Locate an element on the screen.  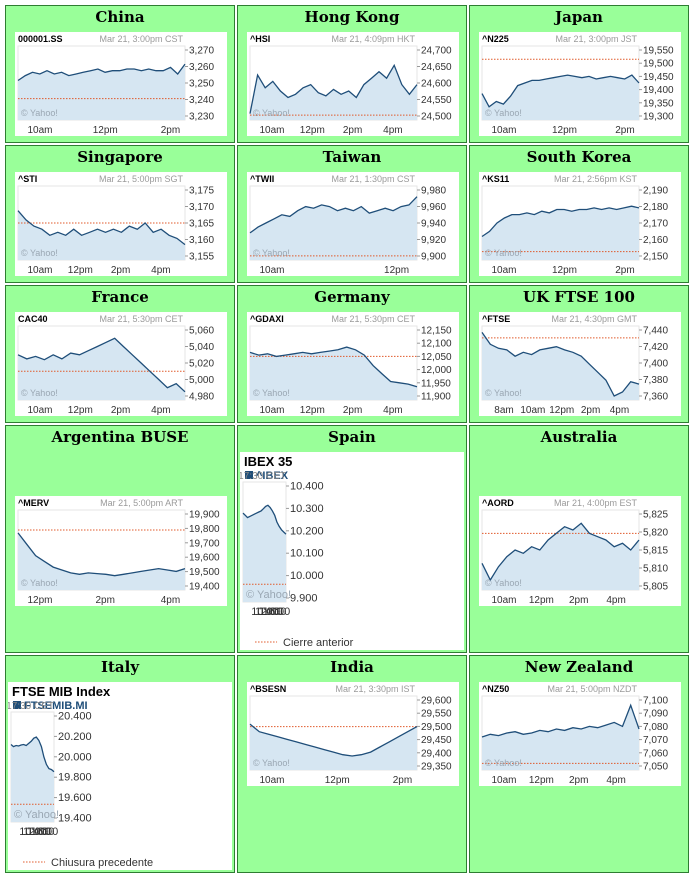
market-title: Taiwan is located at coordinates (352, 157).